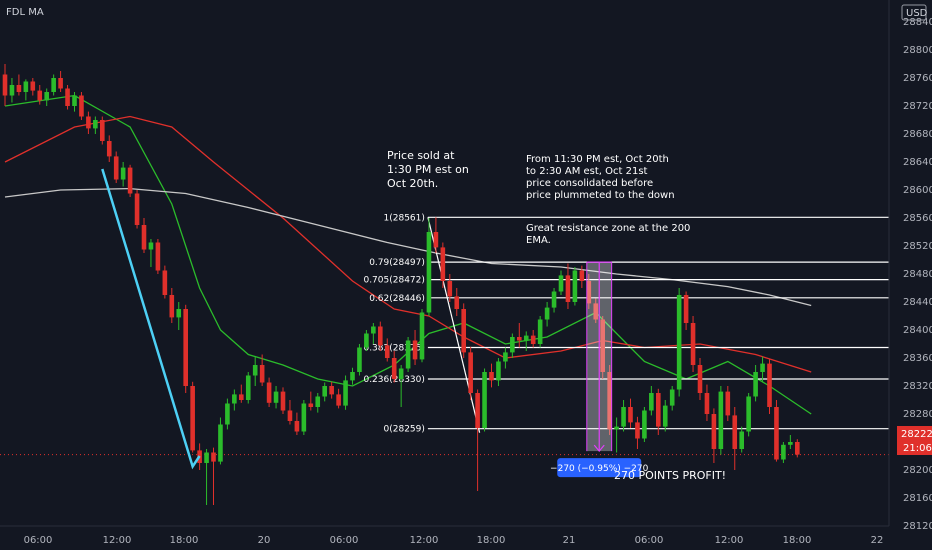  What do you see at coordinates (393, 349) in the screenshot?
I see `fib-level-label: 0.382(28375)` at bounding box center [393, 349].